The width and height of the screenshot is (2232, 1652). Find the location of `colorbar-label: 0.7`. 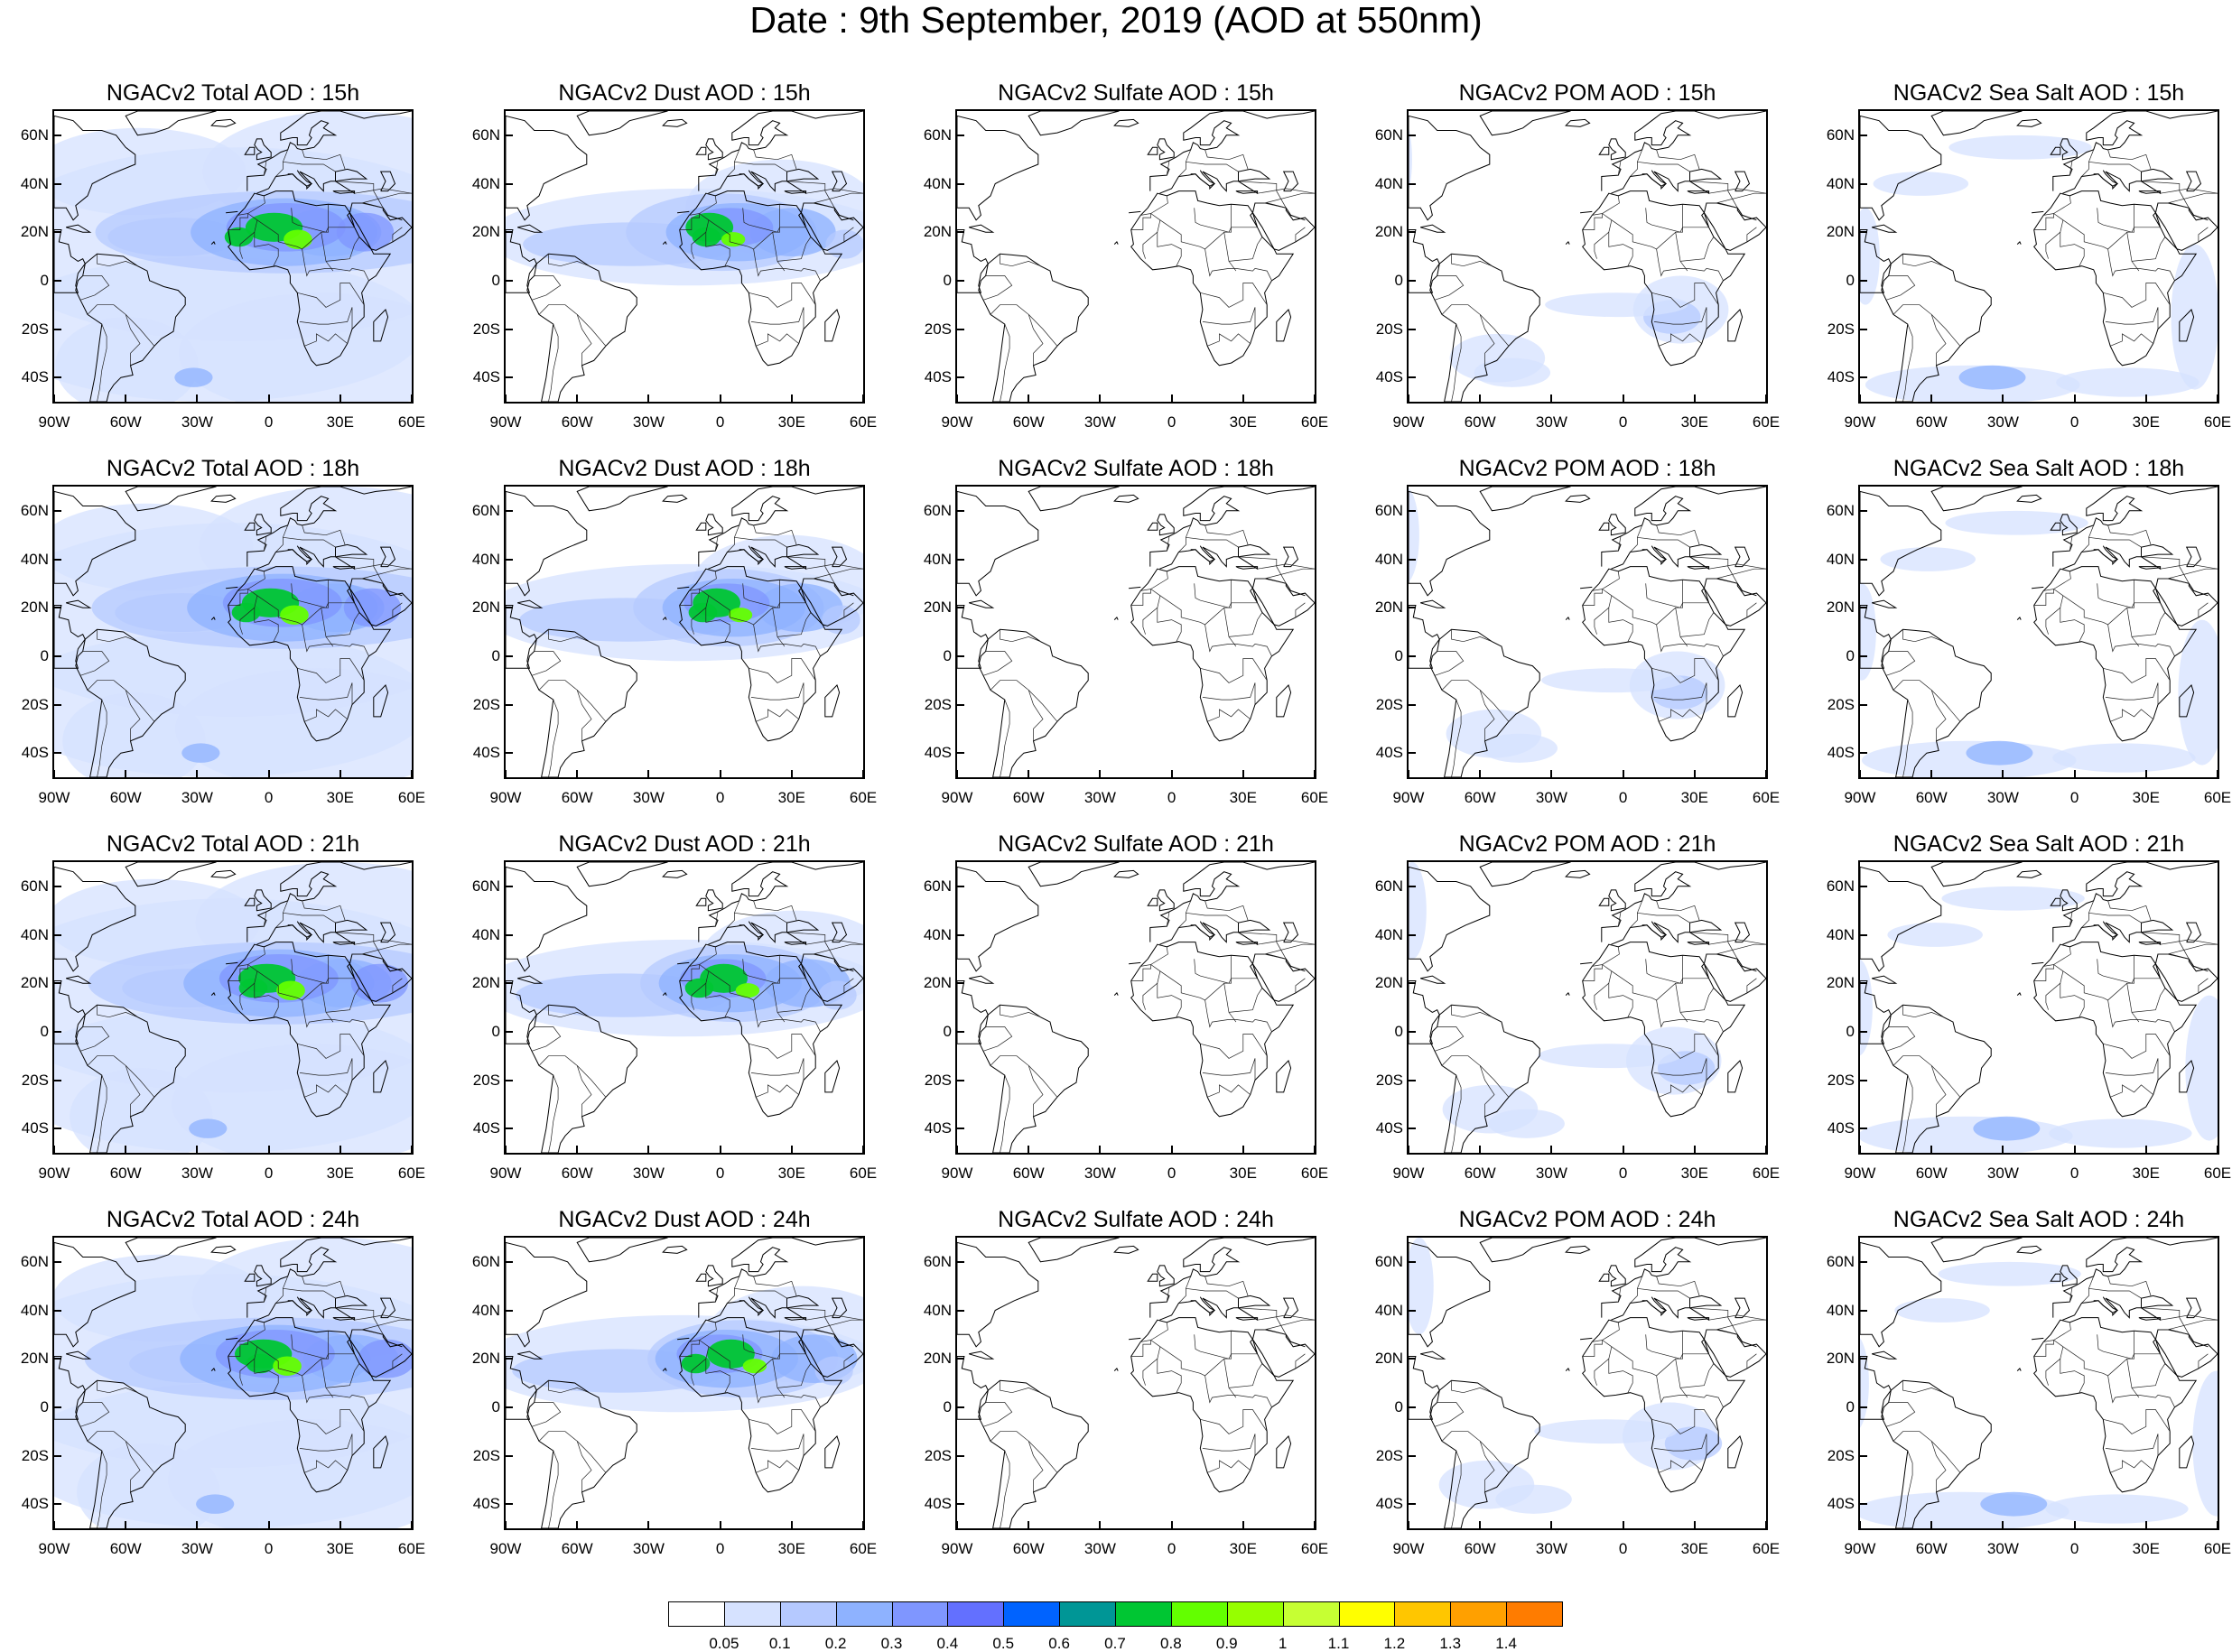

colorbar-label: 0.7 is located at coordinates (1115, 1643).